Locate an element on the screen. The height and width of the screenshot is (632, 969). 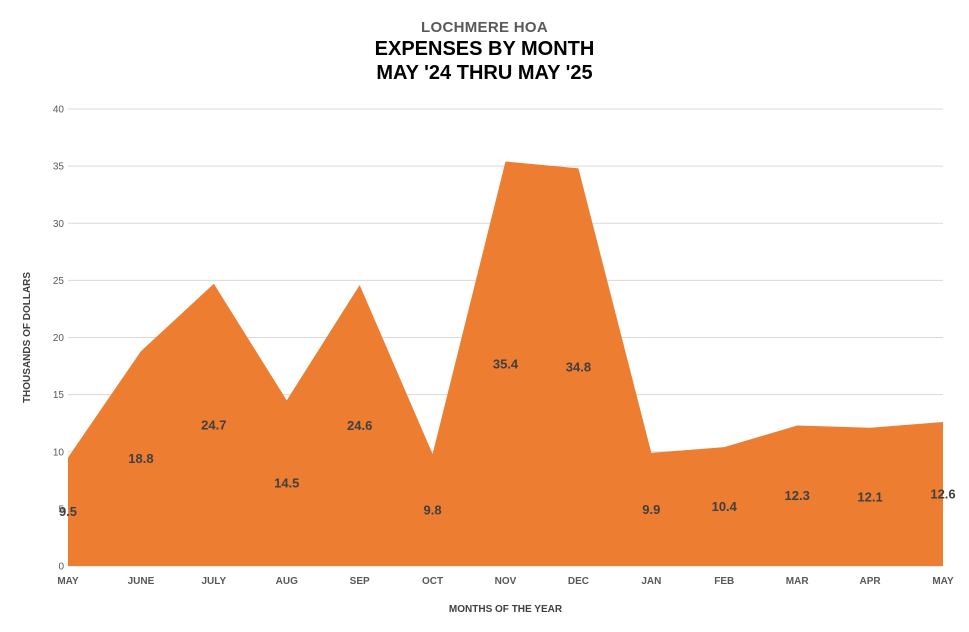
data-label: 24.6 is located at coordinates (359, 425).